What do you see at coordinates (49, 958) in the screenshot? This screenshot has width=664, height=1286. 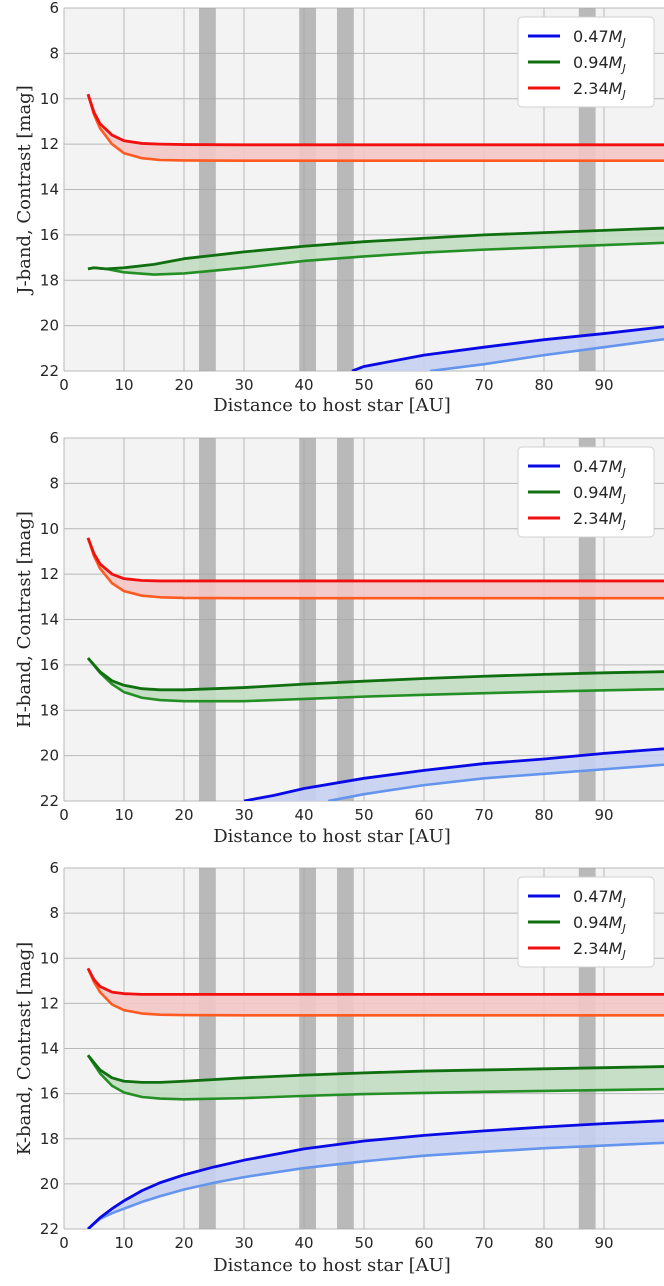 I see `y-tick-label: 10` at bounding box center [49, 958].